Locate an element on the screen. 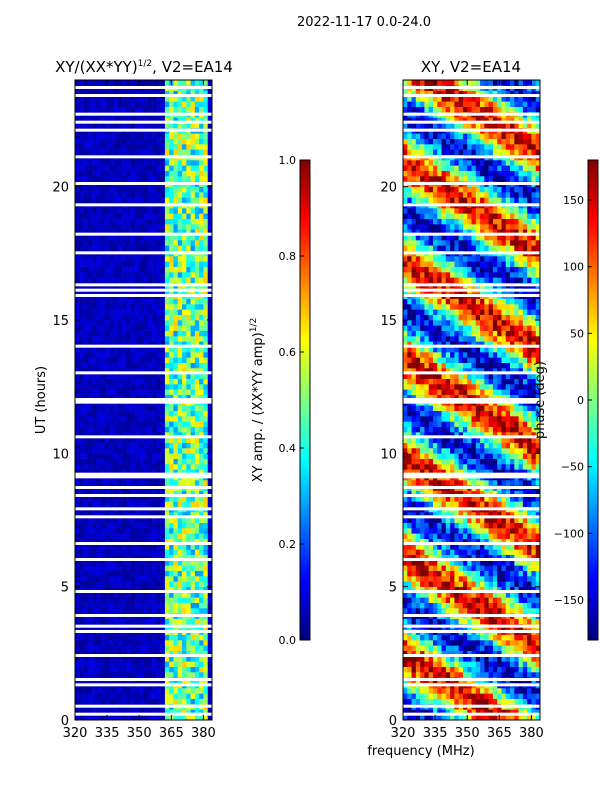  flagged-row is located at coordinates (143, 655).